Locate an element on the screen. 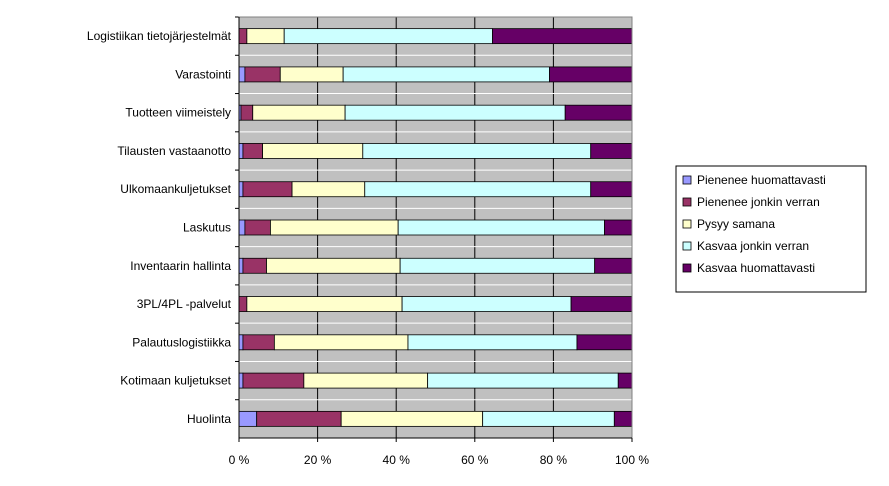 This screenshot has height=486, width=889. x-tick-label: 20 % is located at coordinates (318, 460).